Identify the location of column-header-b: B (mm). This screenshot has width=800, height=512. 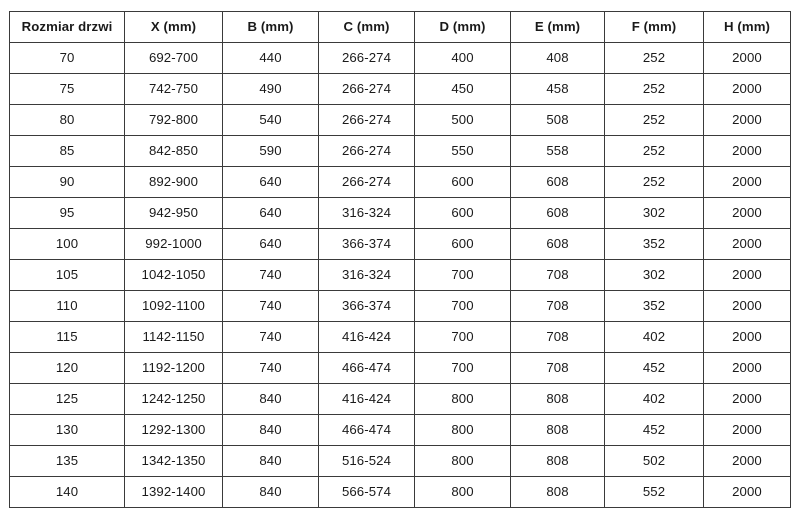
(270, 27).